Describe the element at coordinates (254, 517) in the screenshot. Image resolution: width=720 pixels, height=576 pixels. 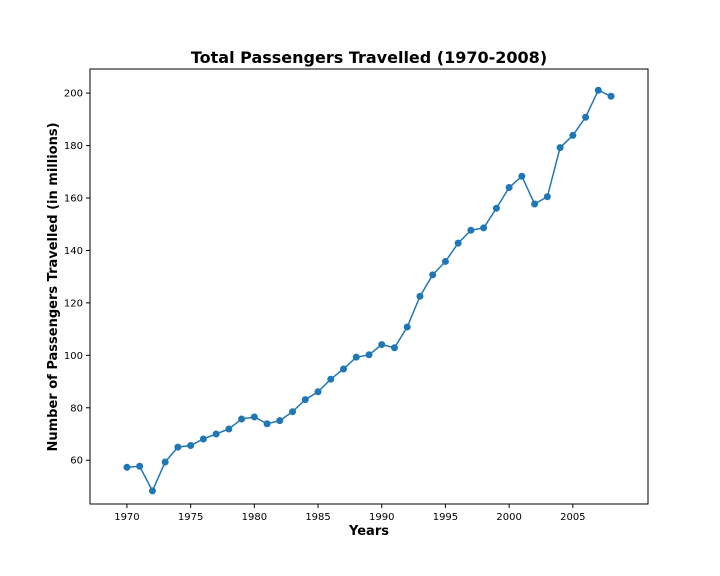
I see `x-tick-label: 1980` at that location.